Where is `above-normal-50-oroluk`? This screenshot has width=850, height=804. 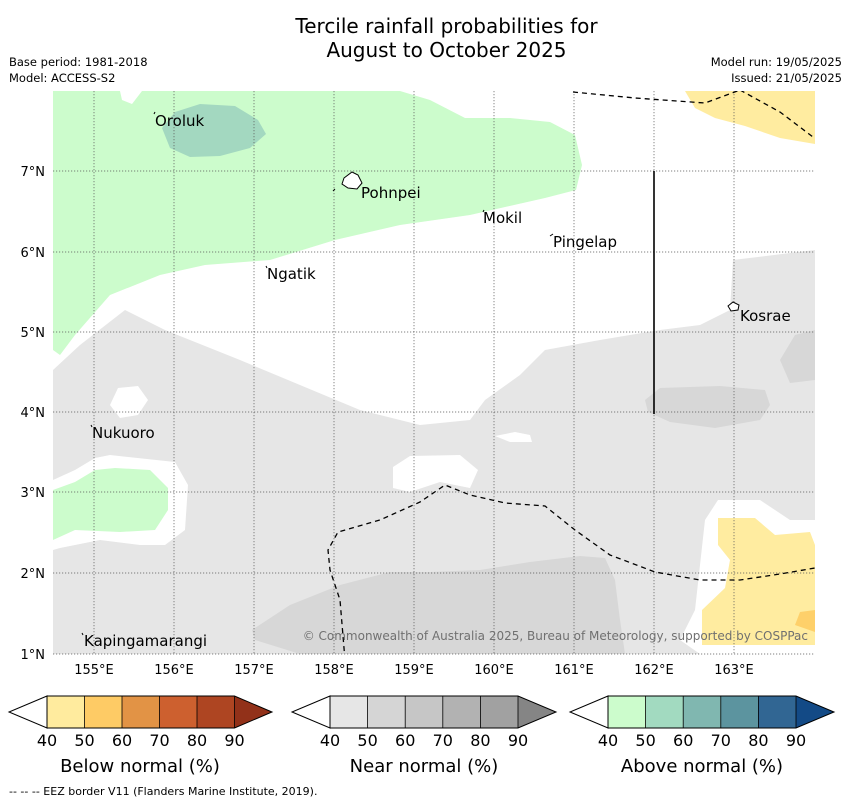 above-normal-50-oroluk is located at coordinates (214, 130).